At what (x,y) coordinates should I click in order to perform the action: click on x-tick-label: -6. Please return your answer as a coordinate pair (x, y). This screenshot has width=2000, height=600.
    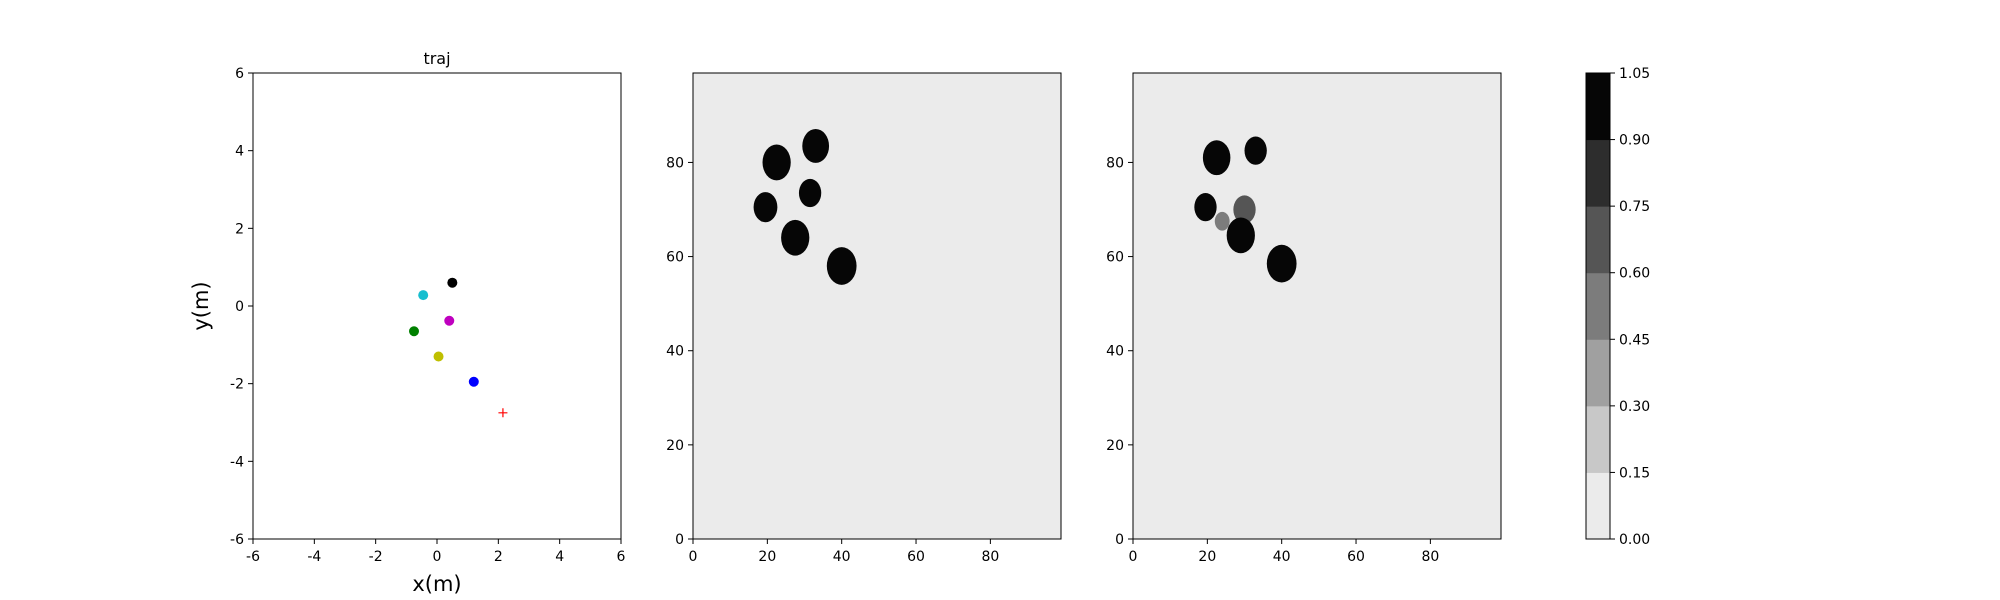
    Looking at the image, I should click on (253, 557).